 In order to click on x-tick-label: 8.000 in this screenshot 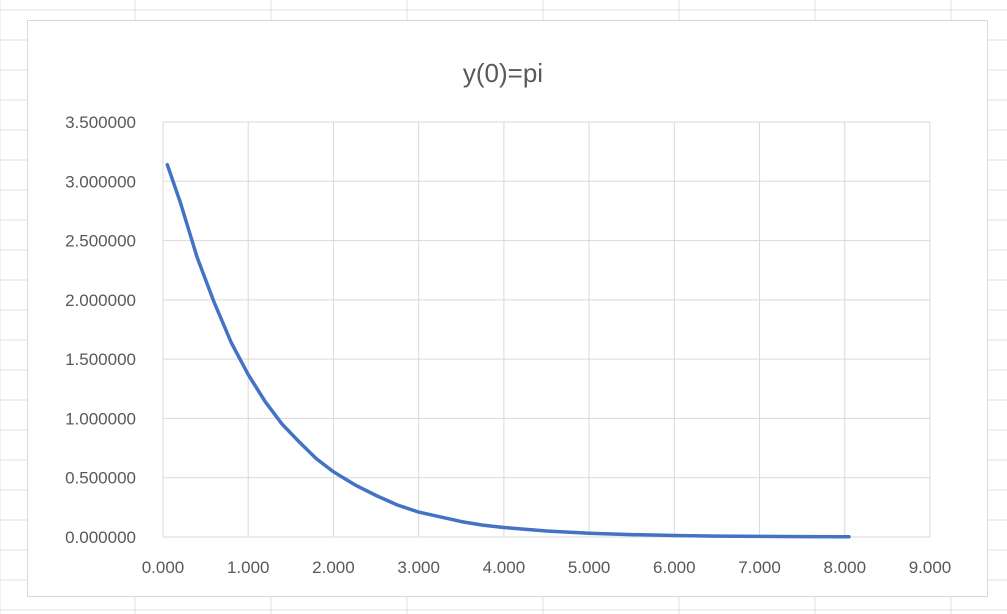, I will do `click(845, 567)`.